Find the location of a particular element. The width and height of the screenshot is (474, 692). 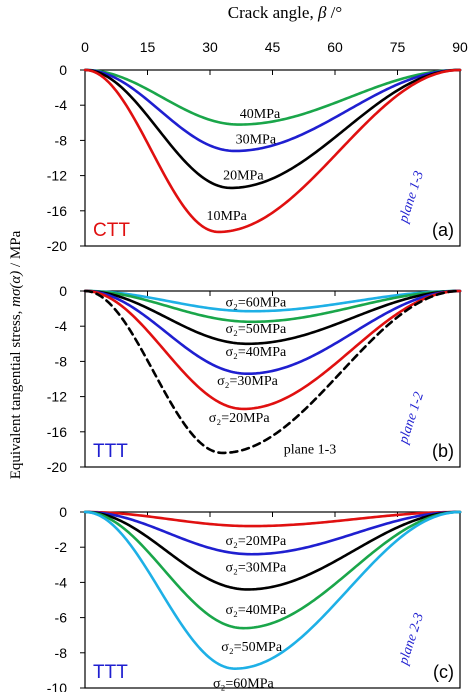

y-axis-title-text: Equivalent tangential stress, is located at coordinates (16, 393).